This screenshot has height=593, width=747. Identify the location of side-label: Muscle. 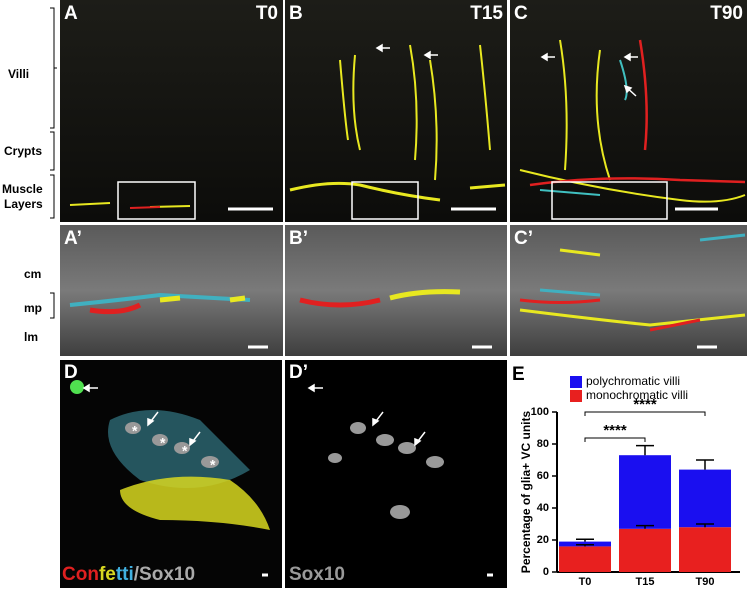
(22, 189).